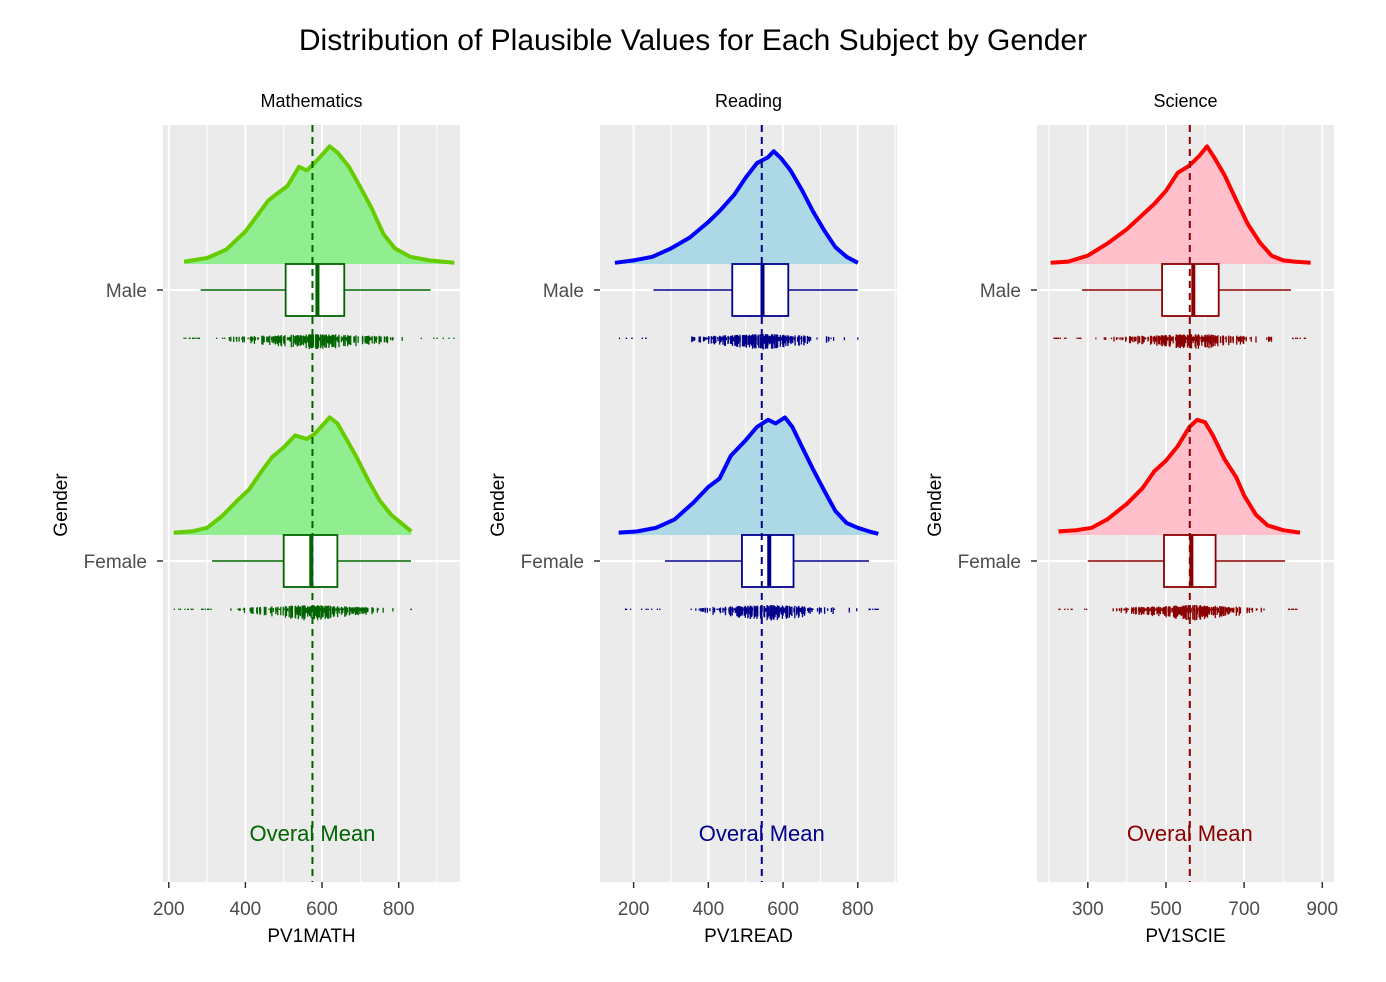 Image resolution: width=1386 pixels, height=982 pixels. I want to click on x-tick-label: 500, so click(1166, 909).